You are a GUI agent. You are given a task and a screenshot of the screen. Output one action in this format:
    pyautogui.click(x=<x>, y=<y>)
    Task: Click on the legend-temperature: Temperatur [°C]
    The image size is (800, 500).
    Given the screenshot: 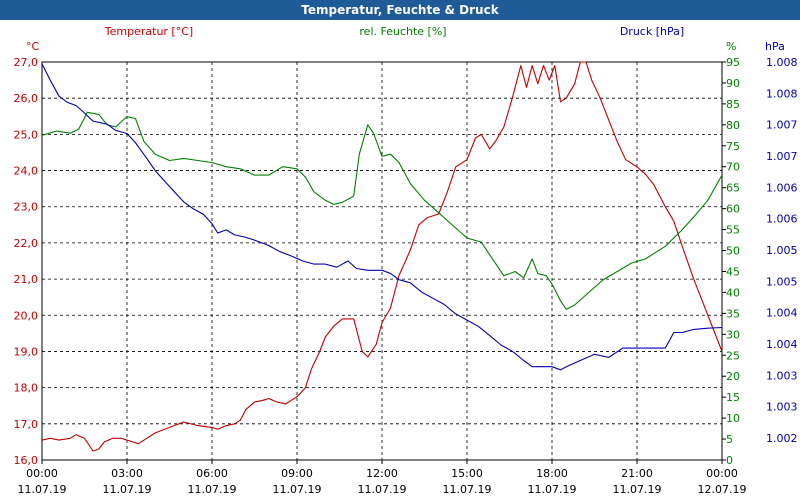 What is the action you would take?
    pyautogui.click(x=148, y=31)
    